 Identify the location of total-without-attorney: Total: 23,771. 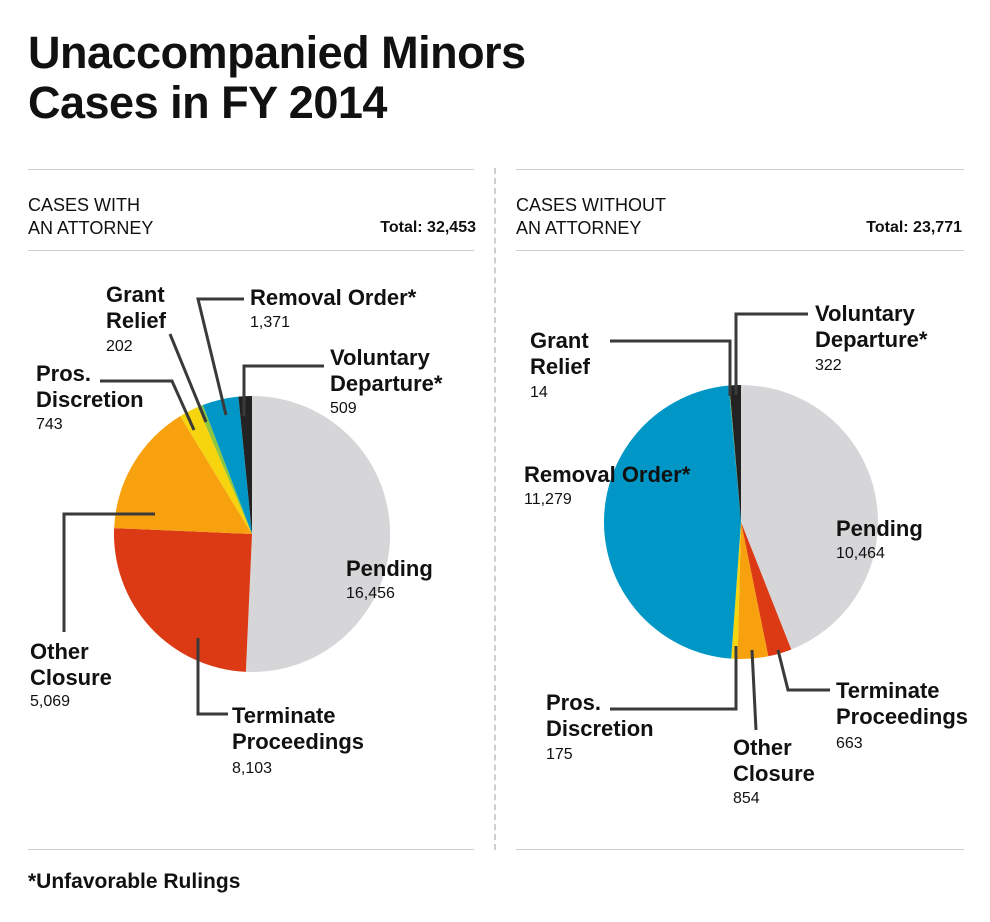
(914, 227).